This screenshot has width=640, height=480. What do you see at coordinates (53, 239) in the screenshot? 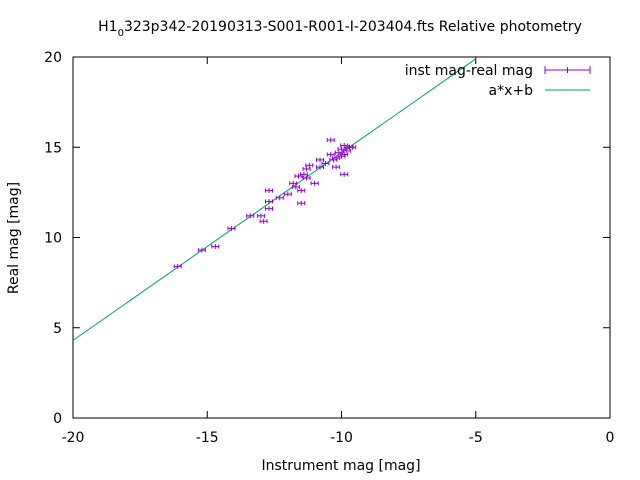
I see `y-tick-label: 10` at bounding box center [53, 239].